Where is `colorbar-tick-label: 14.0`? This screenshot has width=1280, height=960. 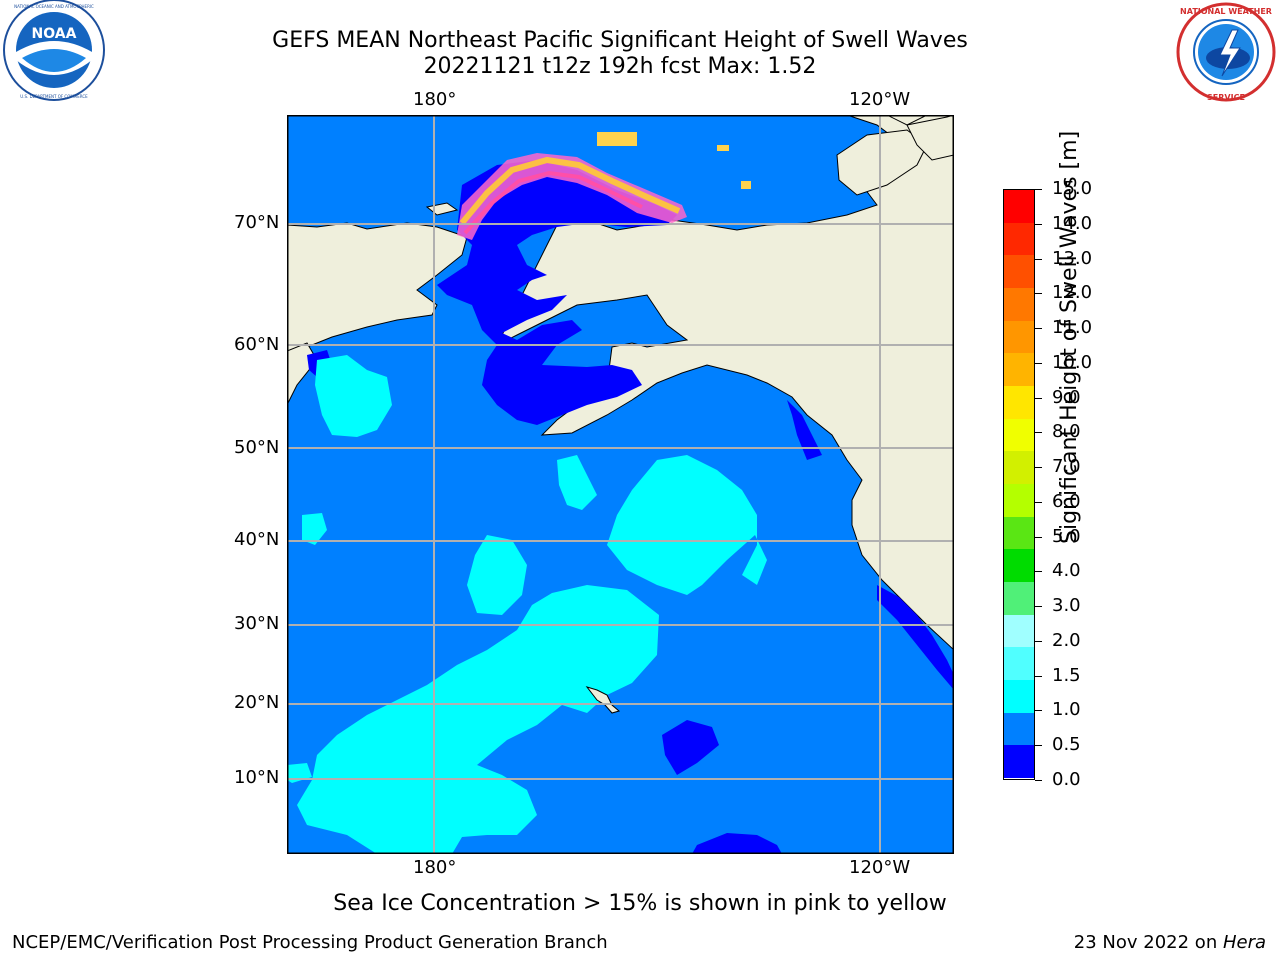
colorbar-tick-label: 14.0 is located at coordinates (1072, 223).